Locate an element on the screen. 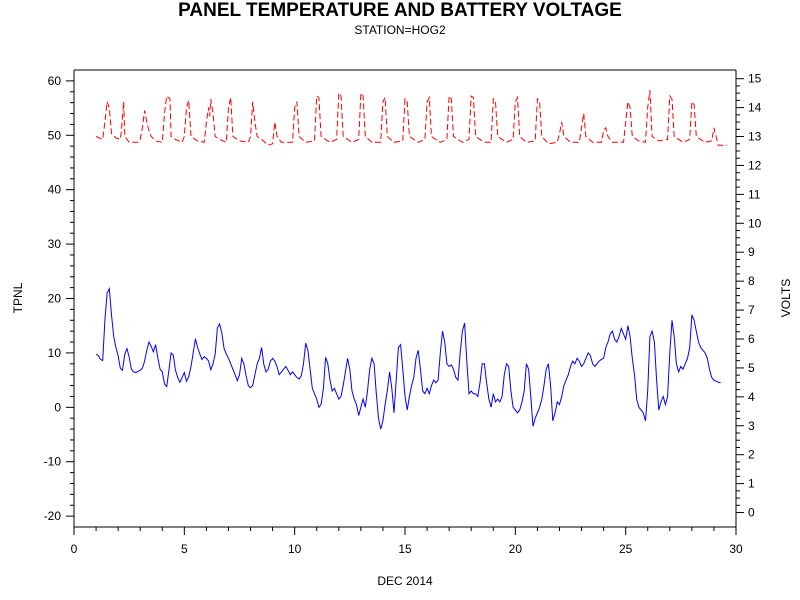 Image resolution: width=800 pixels, height=600 pixels. left-y-tick-label: 50 is located at coordinates (55, 135).